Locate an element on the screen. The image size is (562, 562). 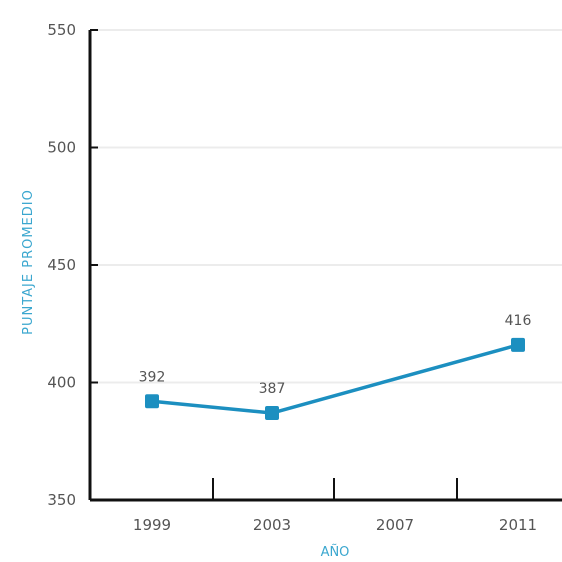
x-tick-label-1999: 1999 is located at coordinates (152, 525).